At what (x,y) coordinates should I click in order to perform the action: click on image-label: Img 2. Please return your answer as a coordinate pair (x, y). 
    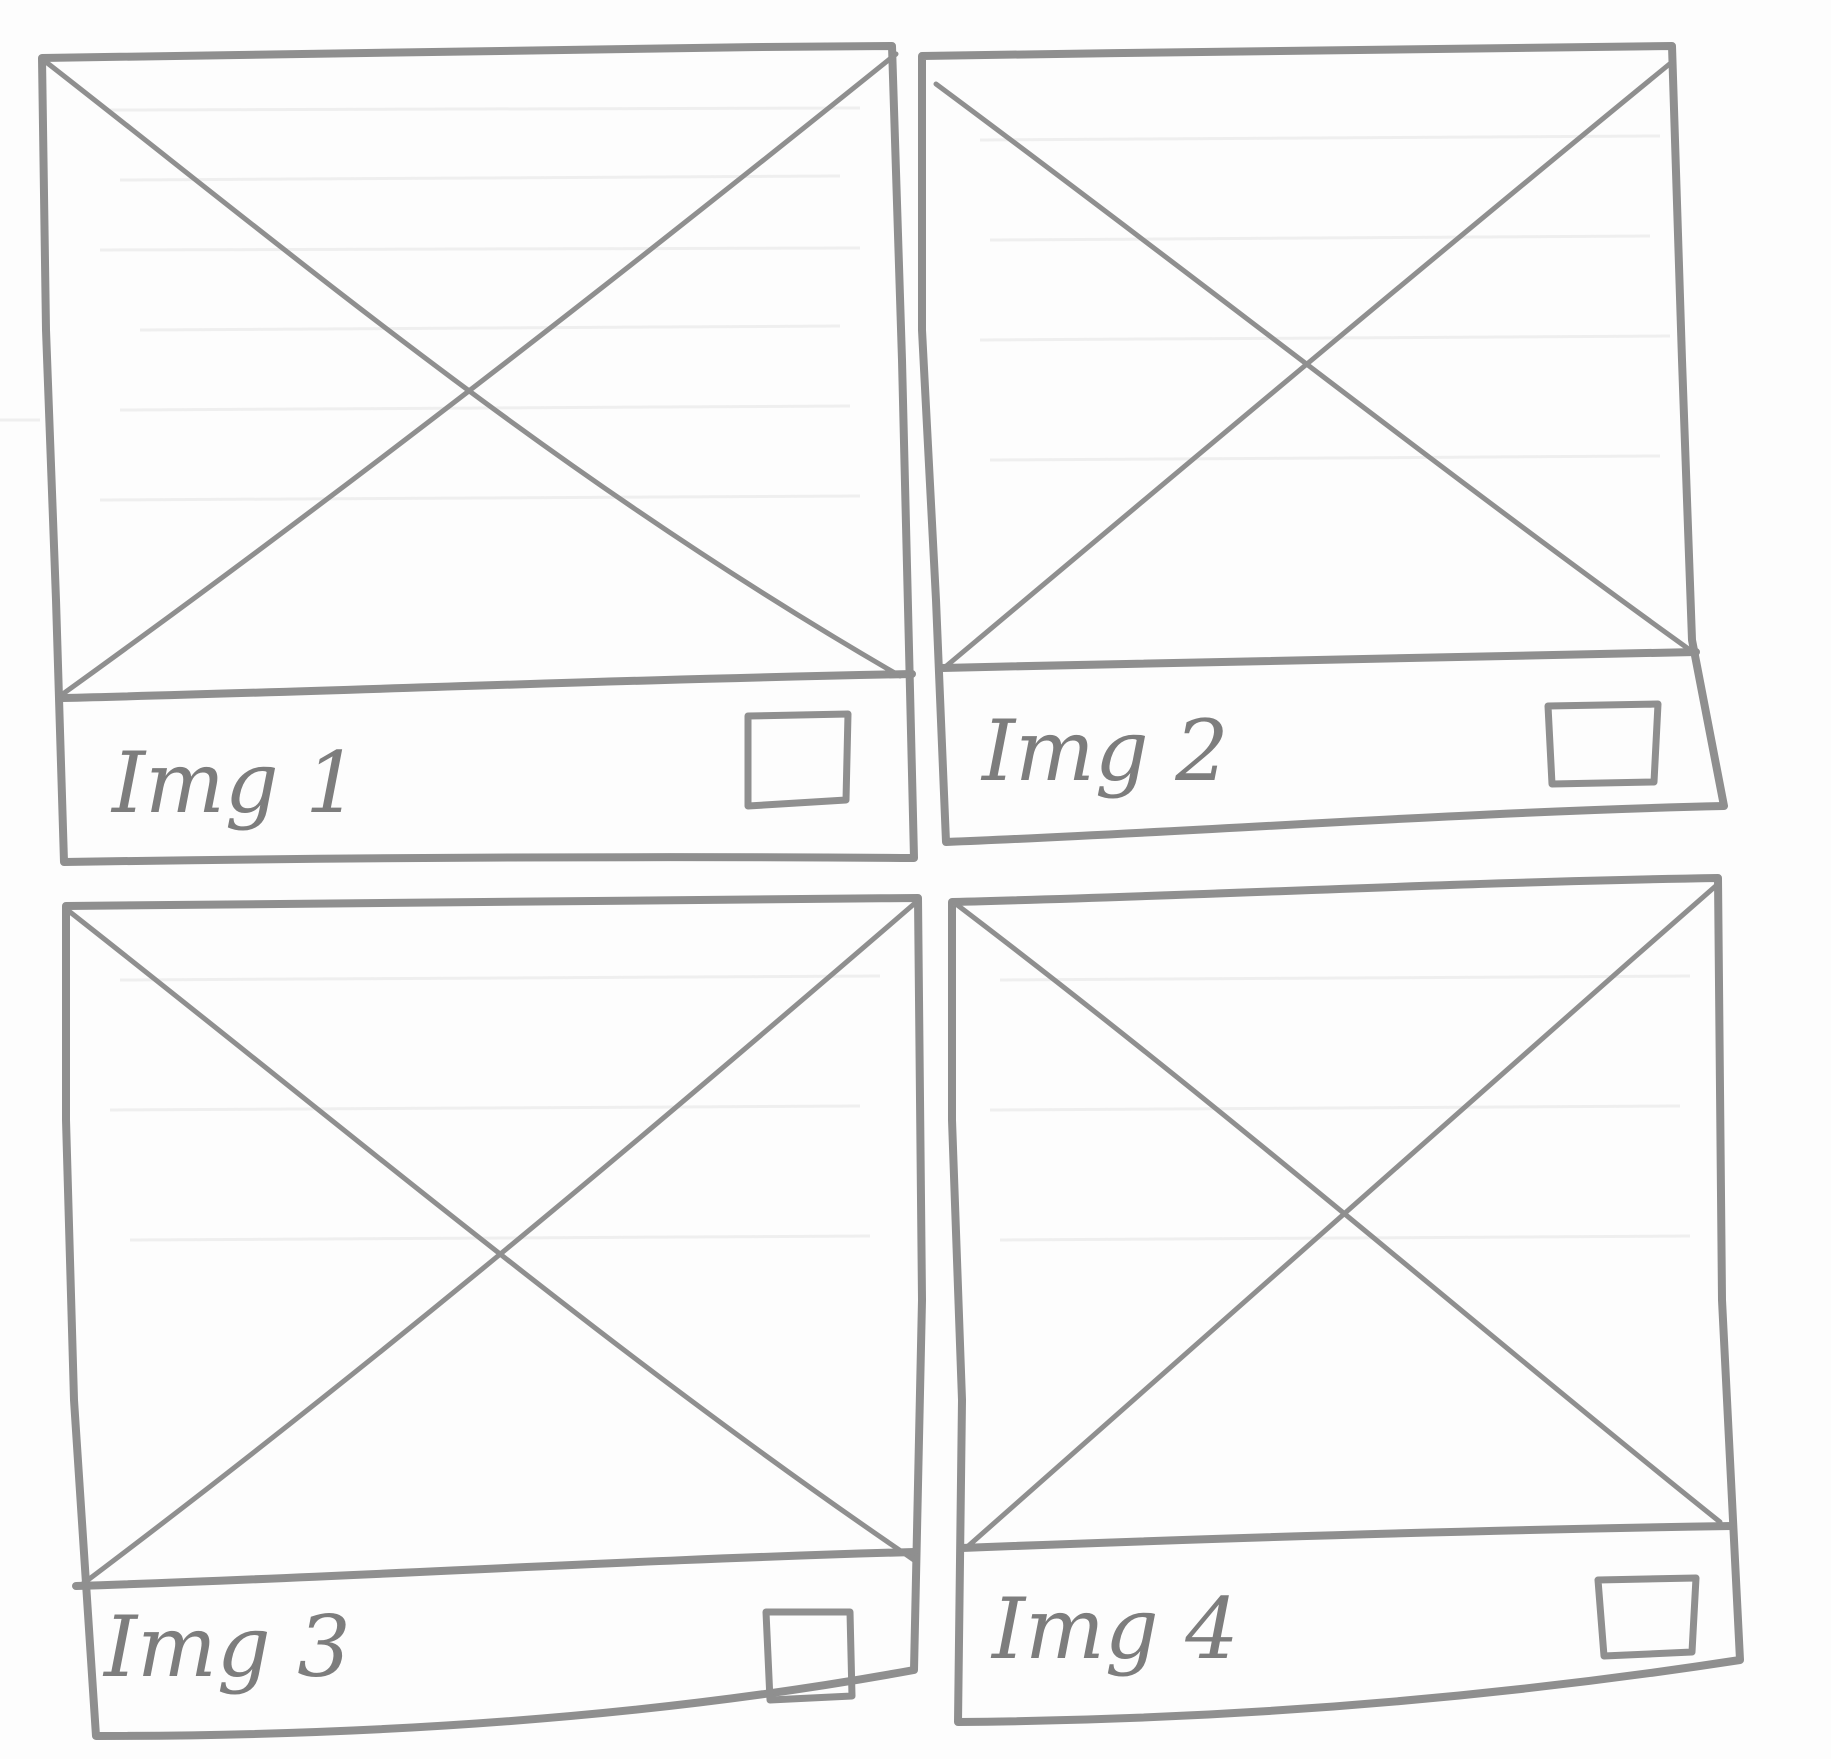
    Looking at the image, I should click on (1104, 751).